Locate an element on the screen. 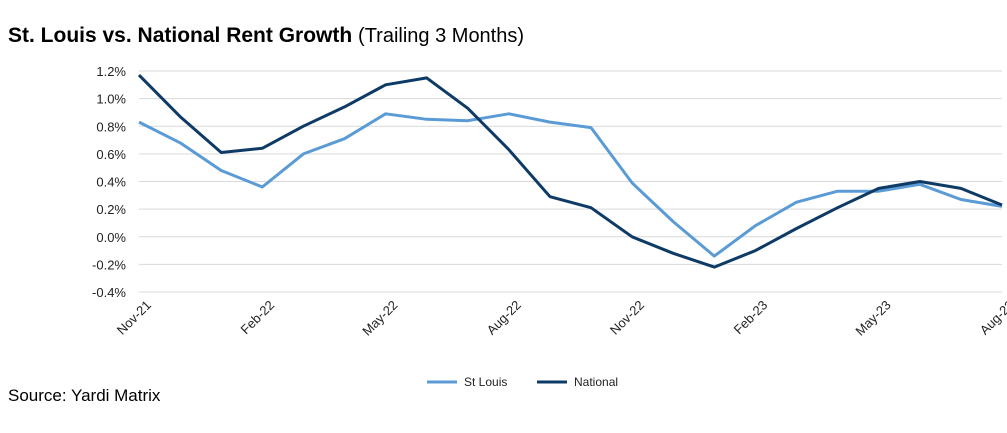 The width and height of the screenshot is (1007, 433). x-tick-label: Aug-23 is located at coordinates (992, 317).